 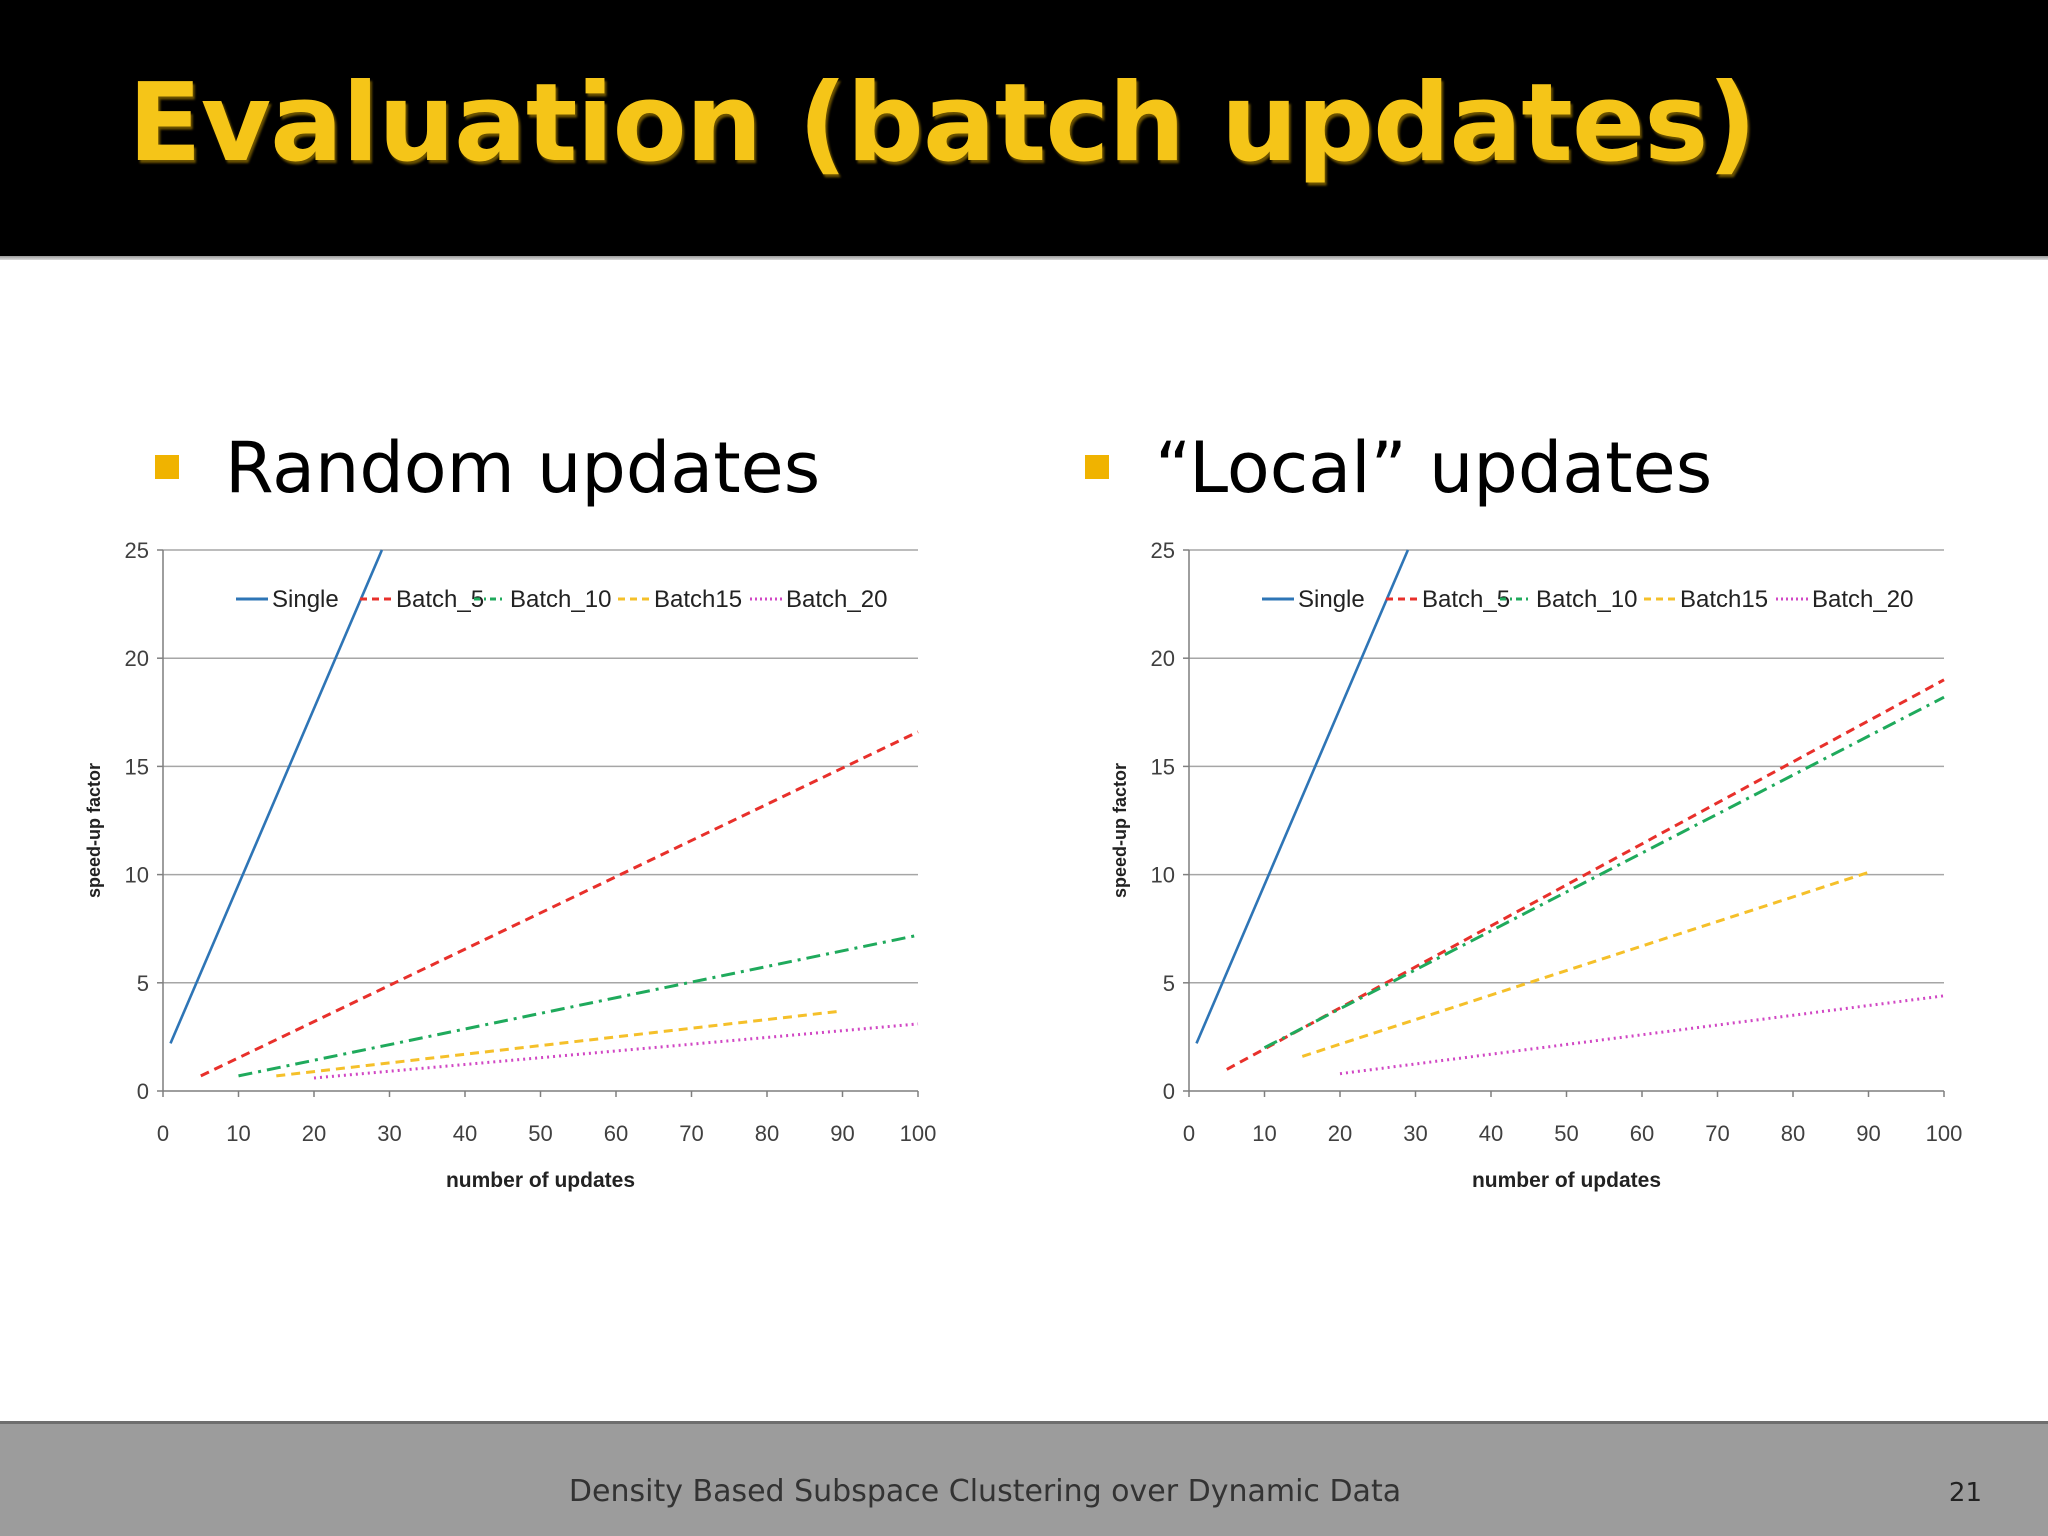 What do you see at coordinates (1024, 258) in the screenshot?
I see `title-bar-divider` at bounding box center [1024, 258].